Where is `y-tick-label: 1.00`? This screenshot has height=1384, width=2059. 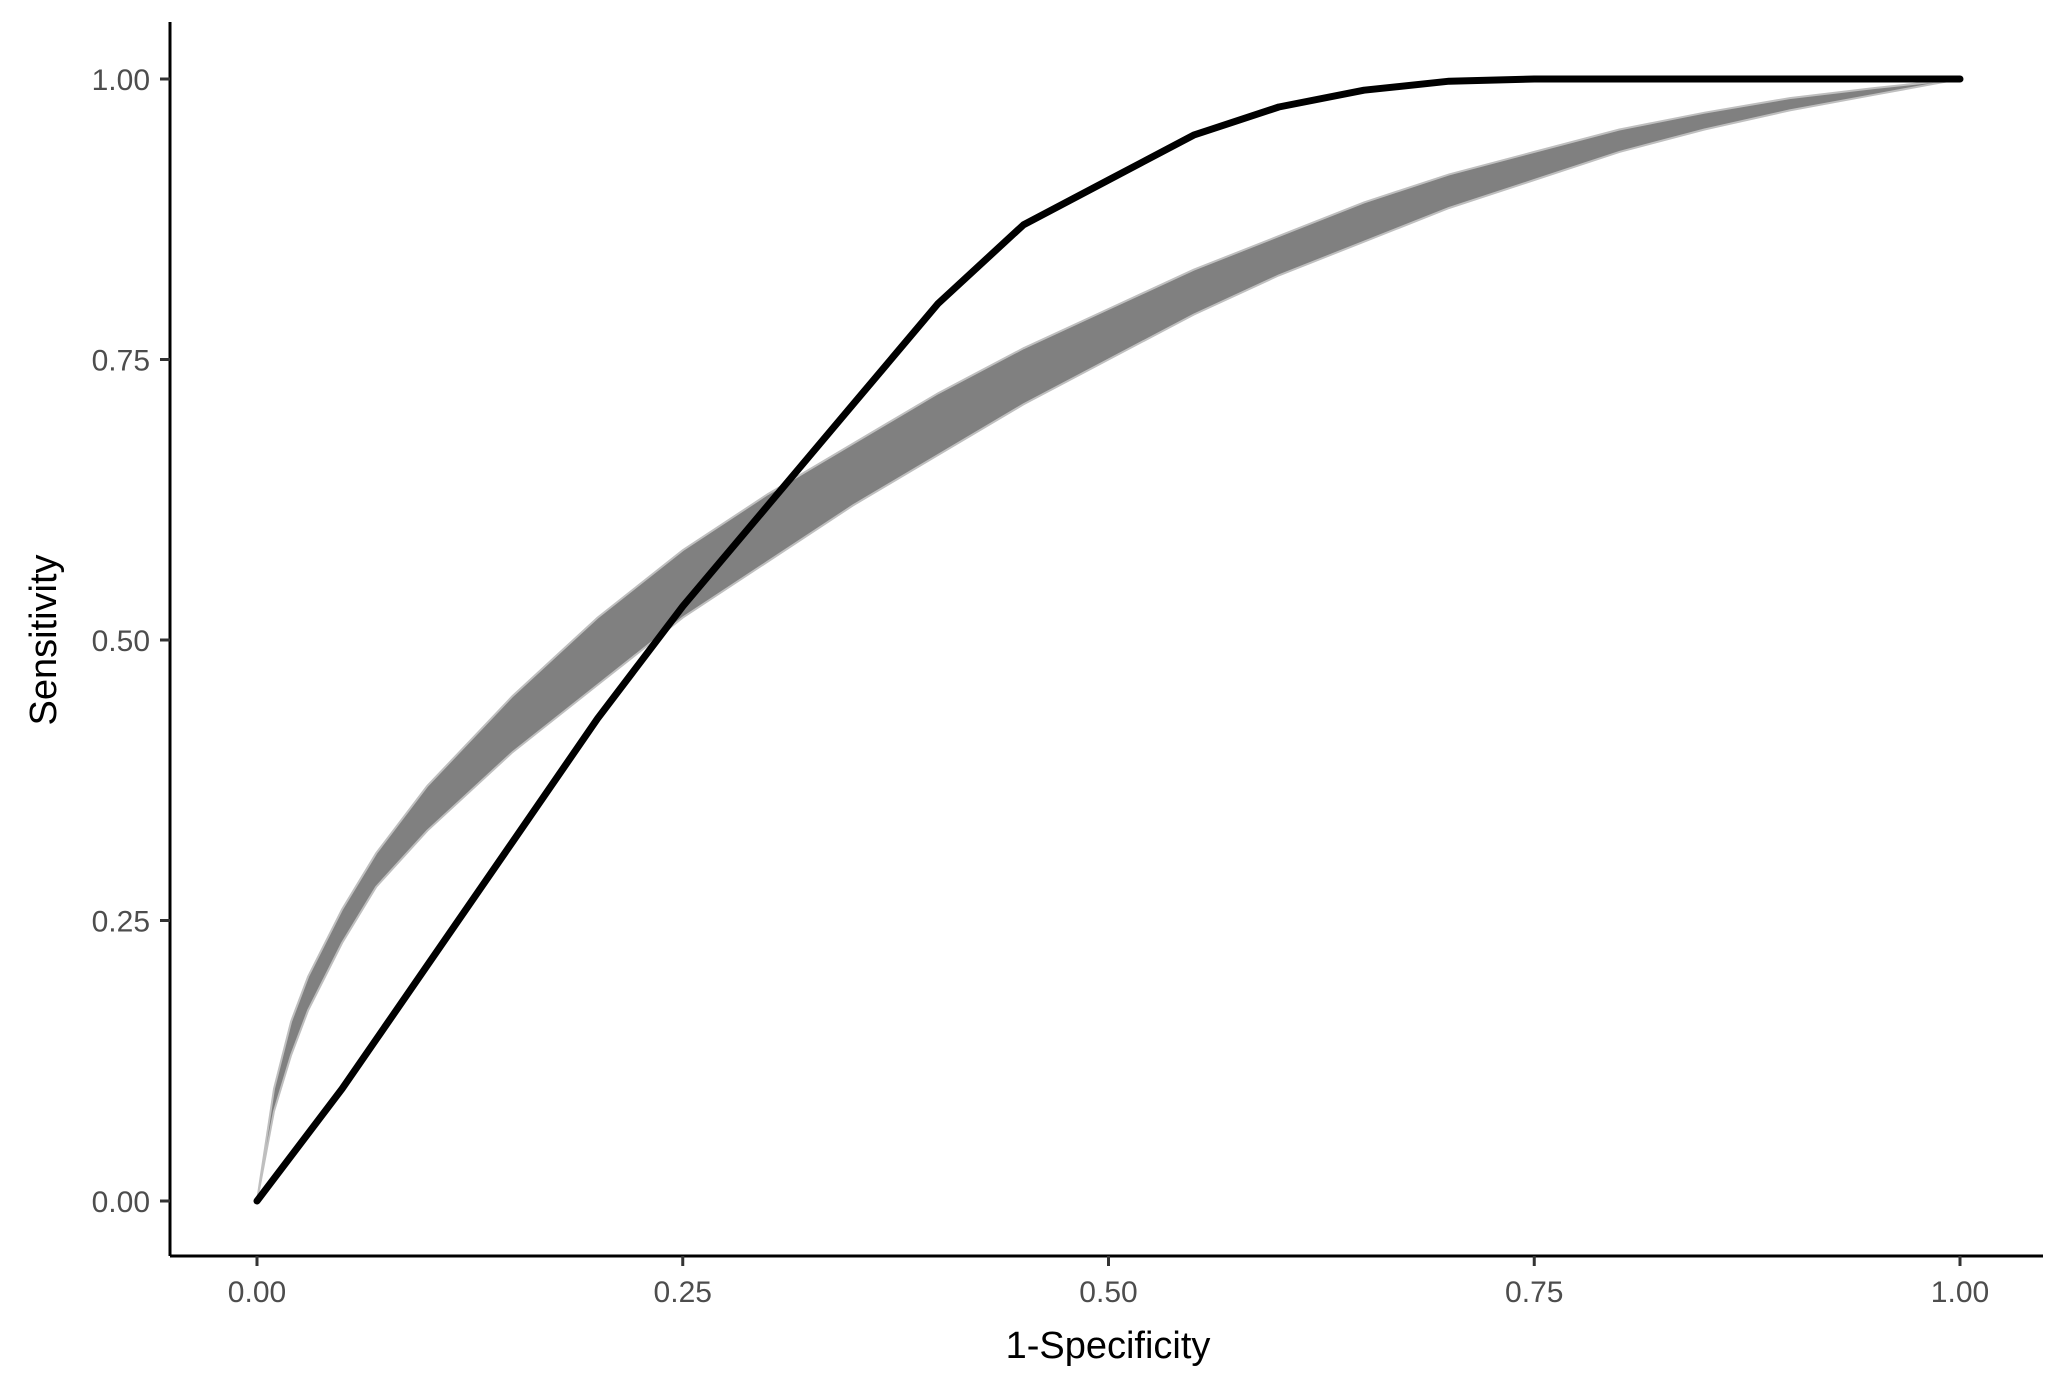 y-tick-label: 1.00 is located at coordinates (121, 80).